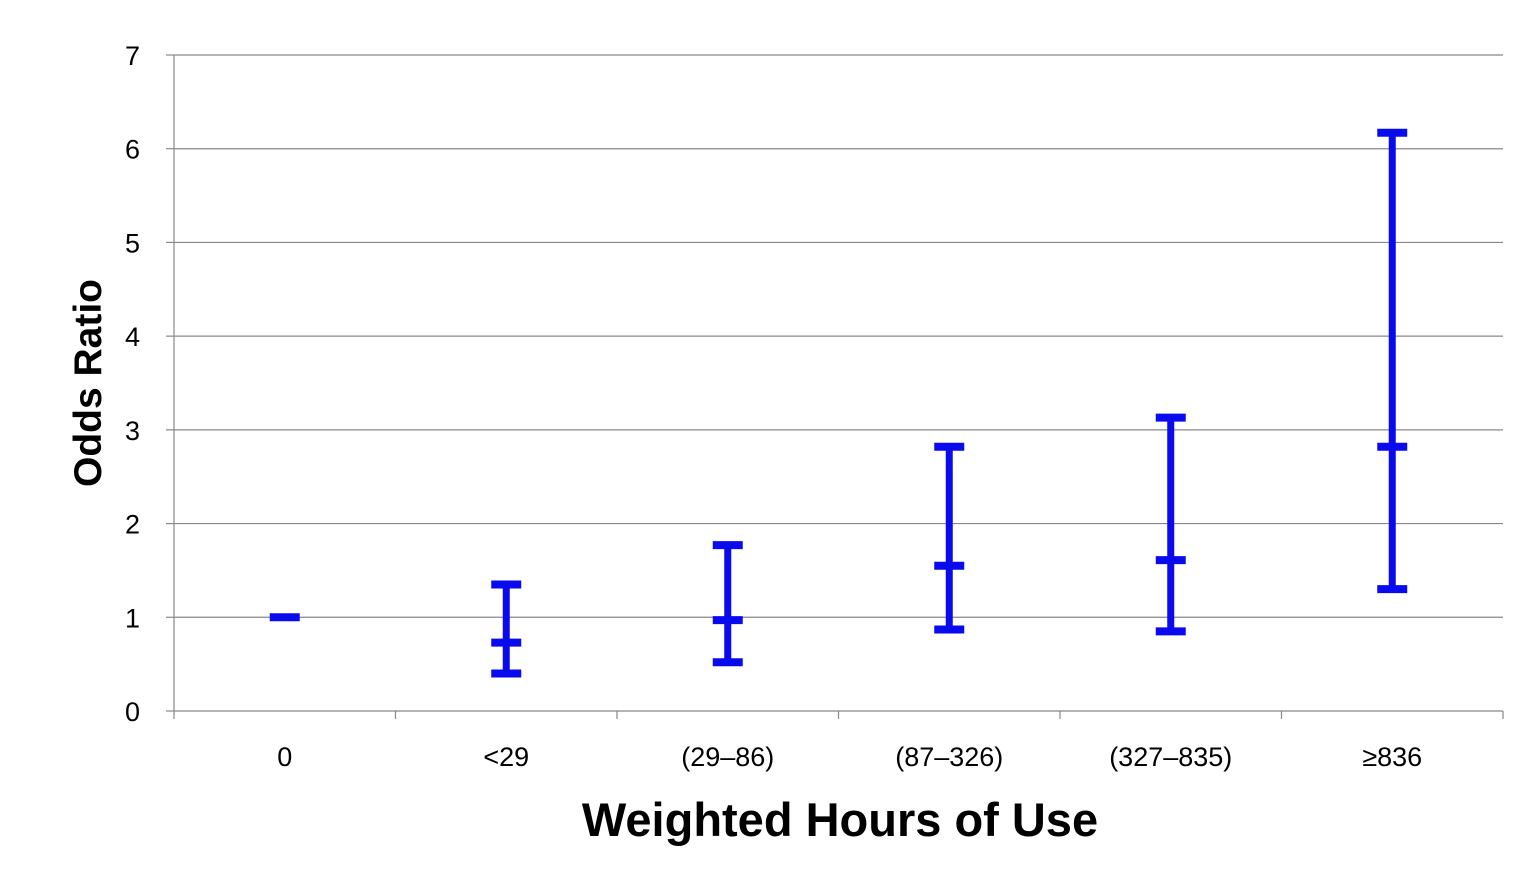 The width and height of the screenshot is (1513, 873). I want to click on x-tick-label-1: <29, so click(506, 757).